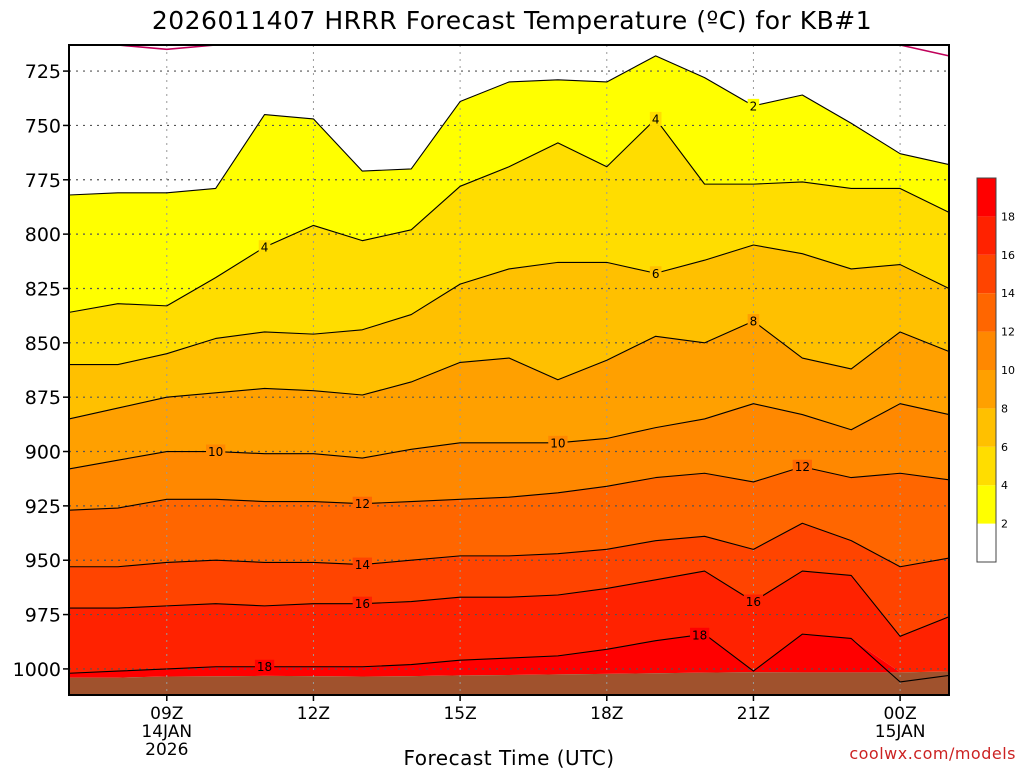 The height and width of the screenshot is (768, 1024). What do you see at coordinates (43, 616) in the screenshot?
I see `y-tick-label: 975` at bounding box center [43, 616].